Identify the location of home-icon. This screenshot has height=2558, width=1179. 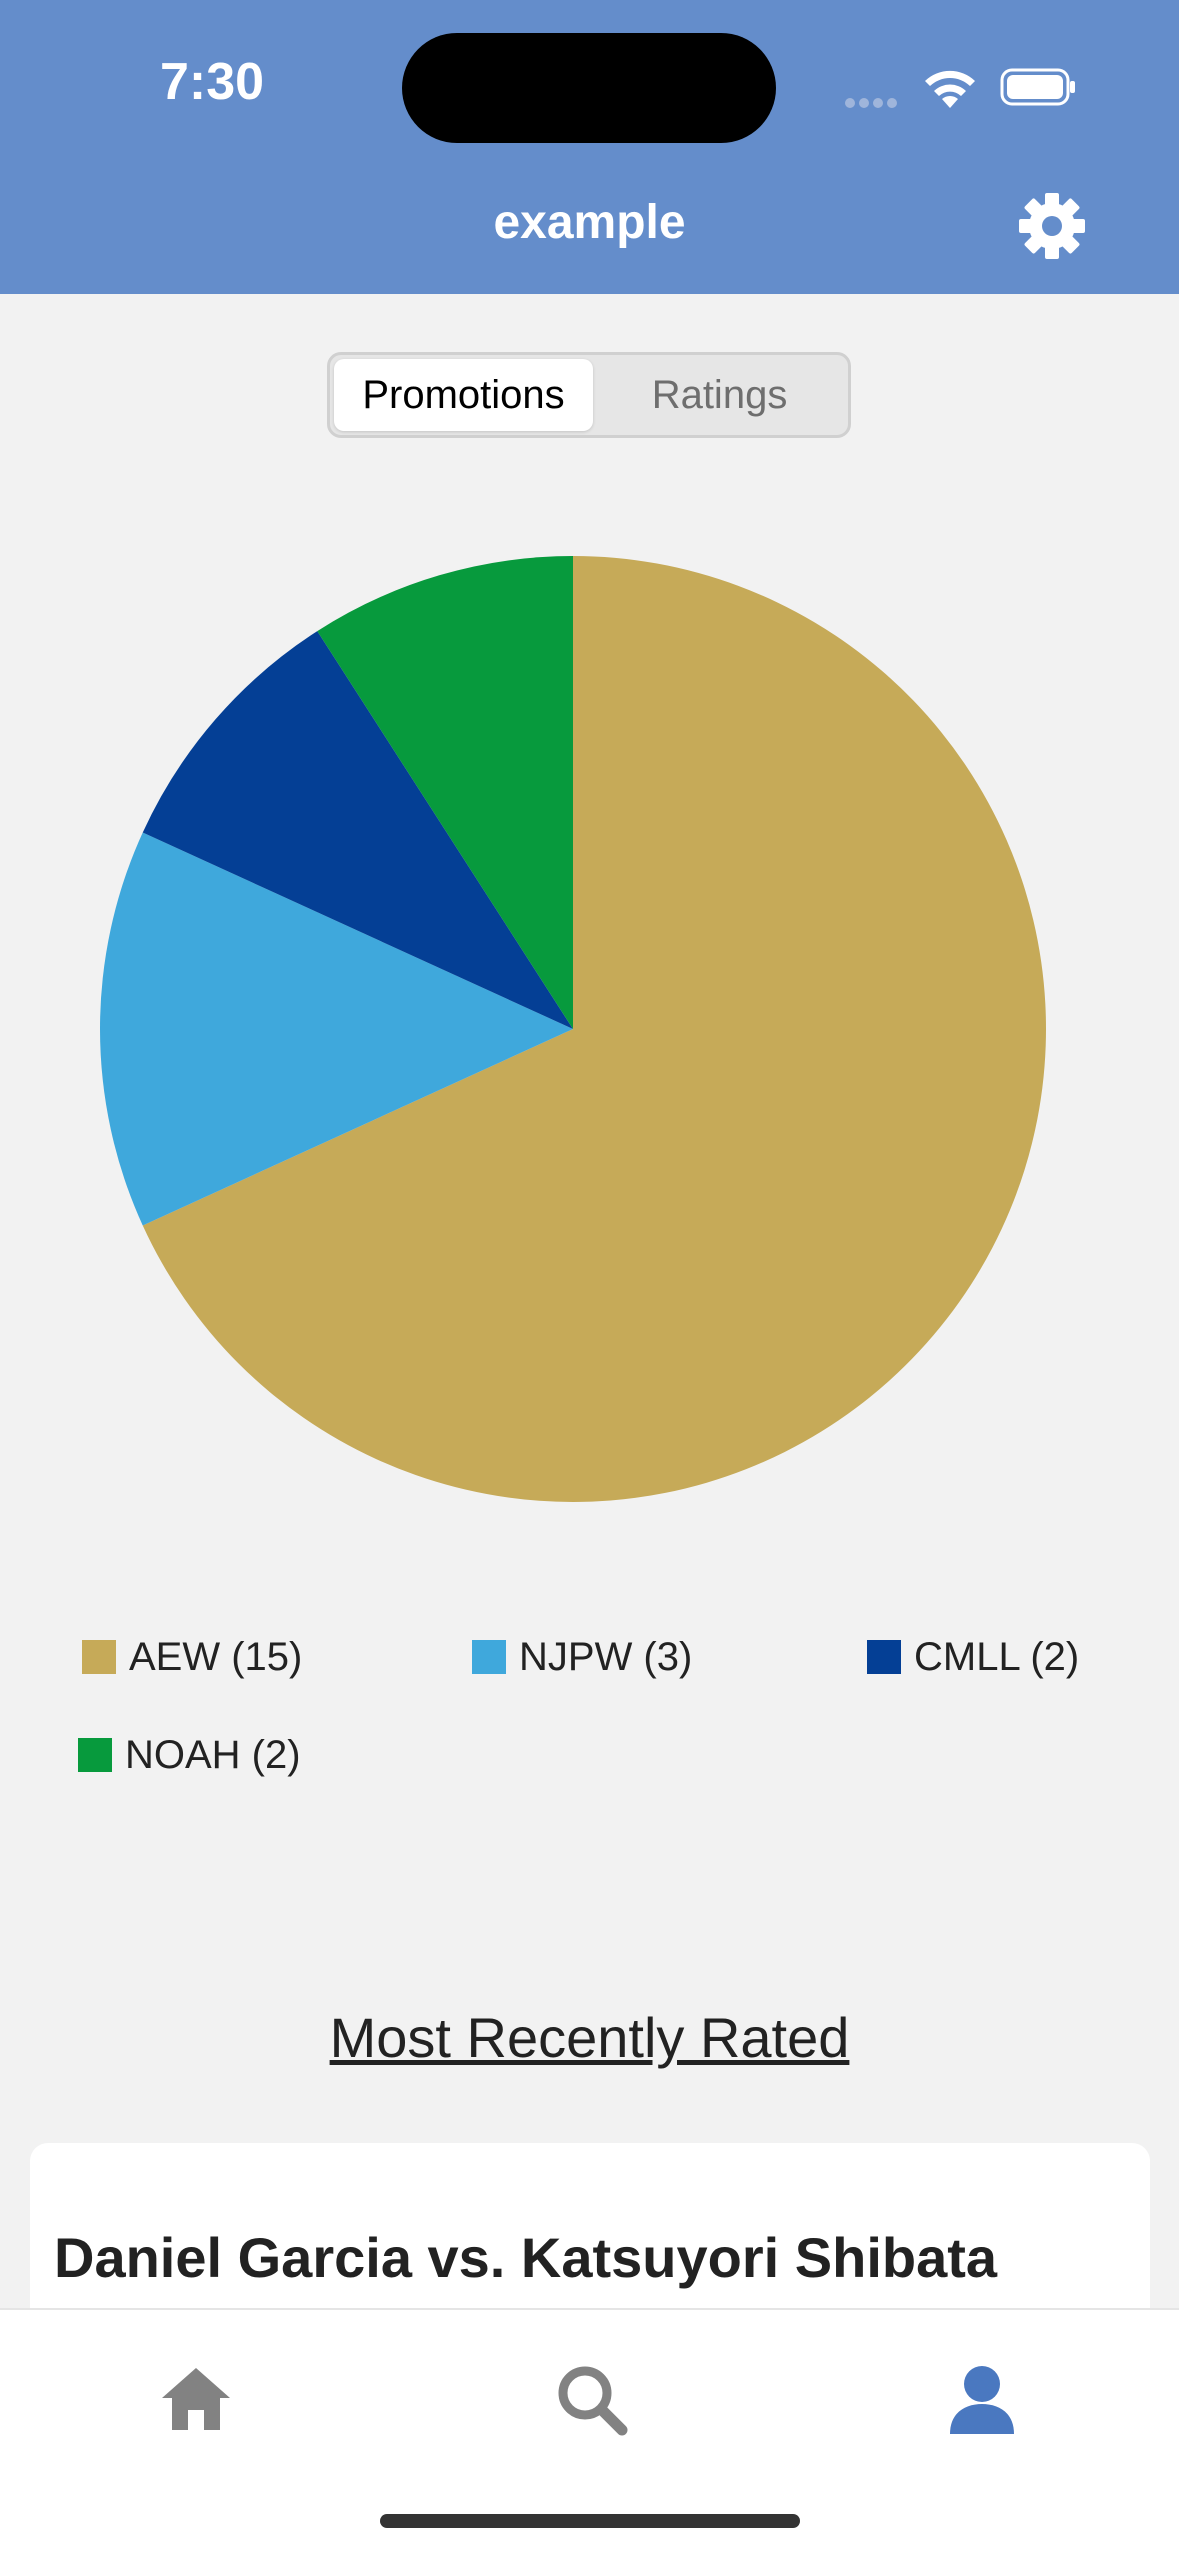
(196, 2400).